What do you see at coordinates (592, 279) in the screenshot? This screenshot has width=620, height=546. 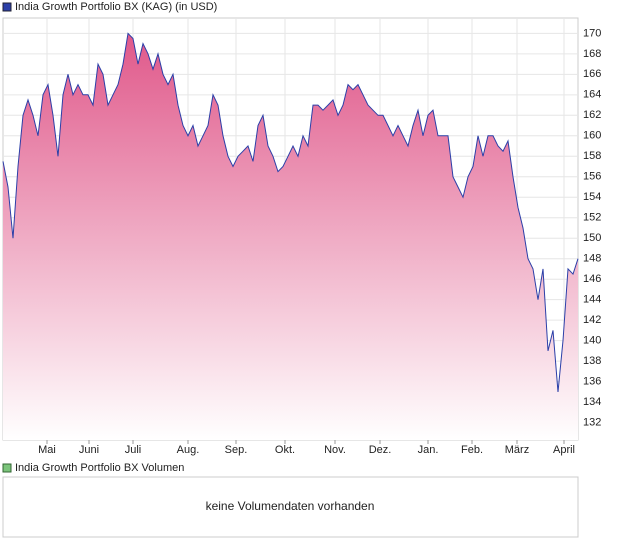 I see `y-tick-label: 146` at bounding box center [592, 279].